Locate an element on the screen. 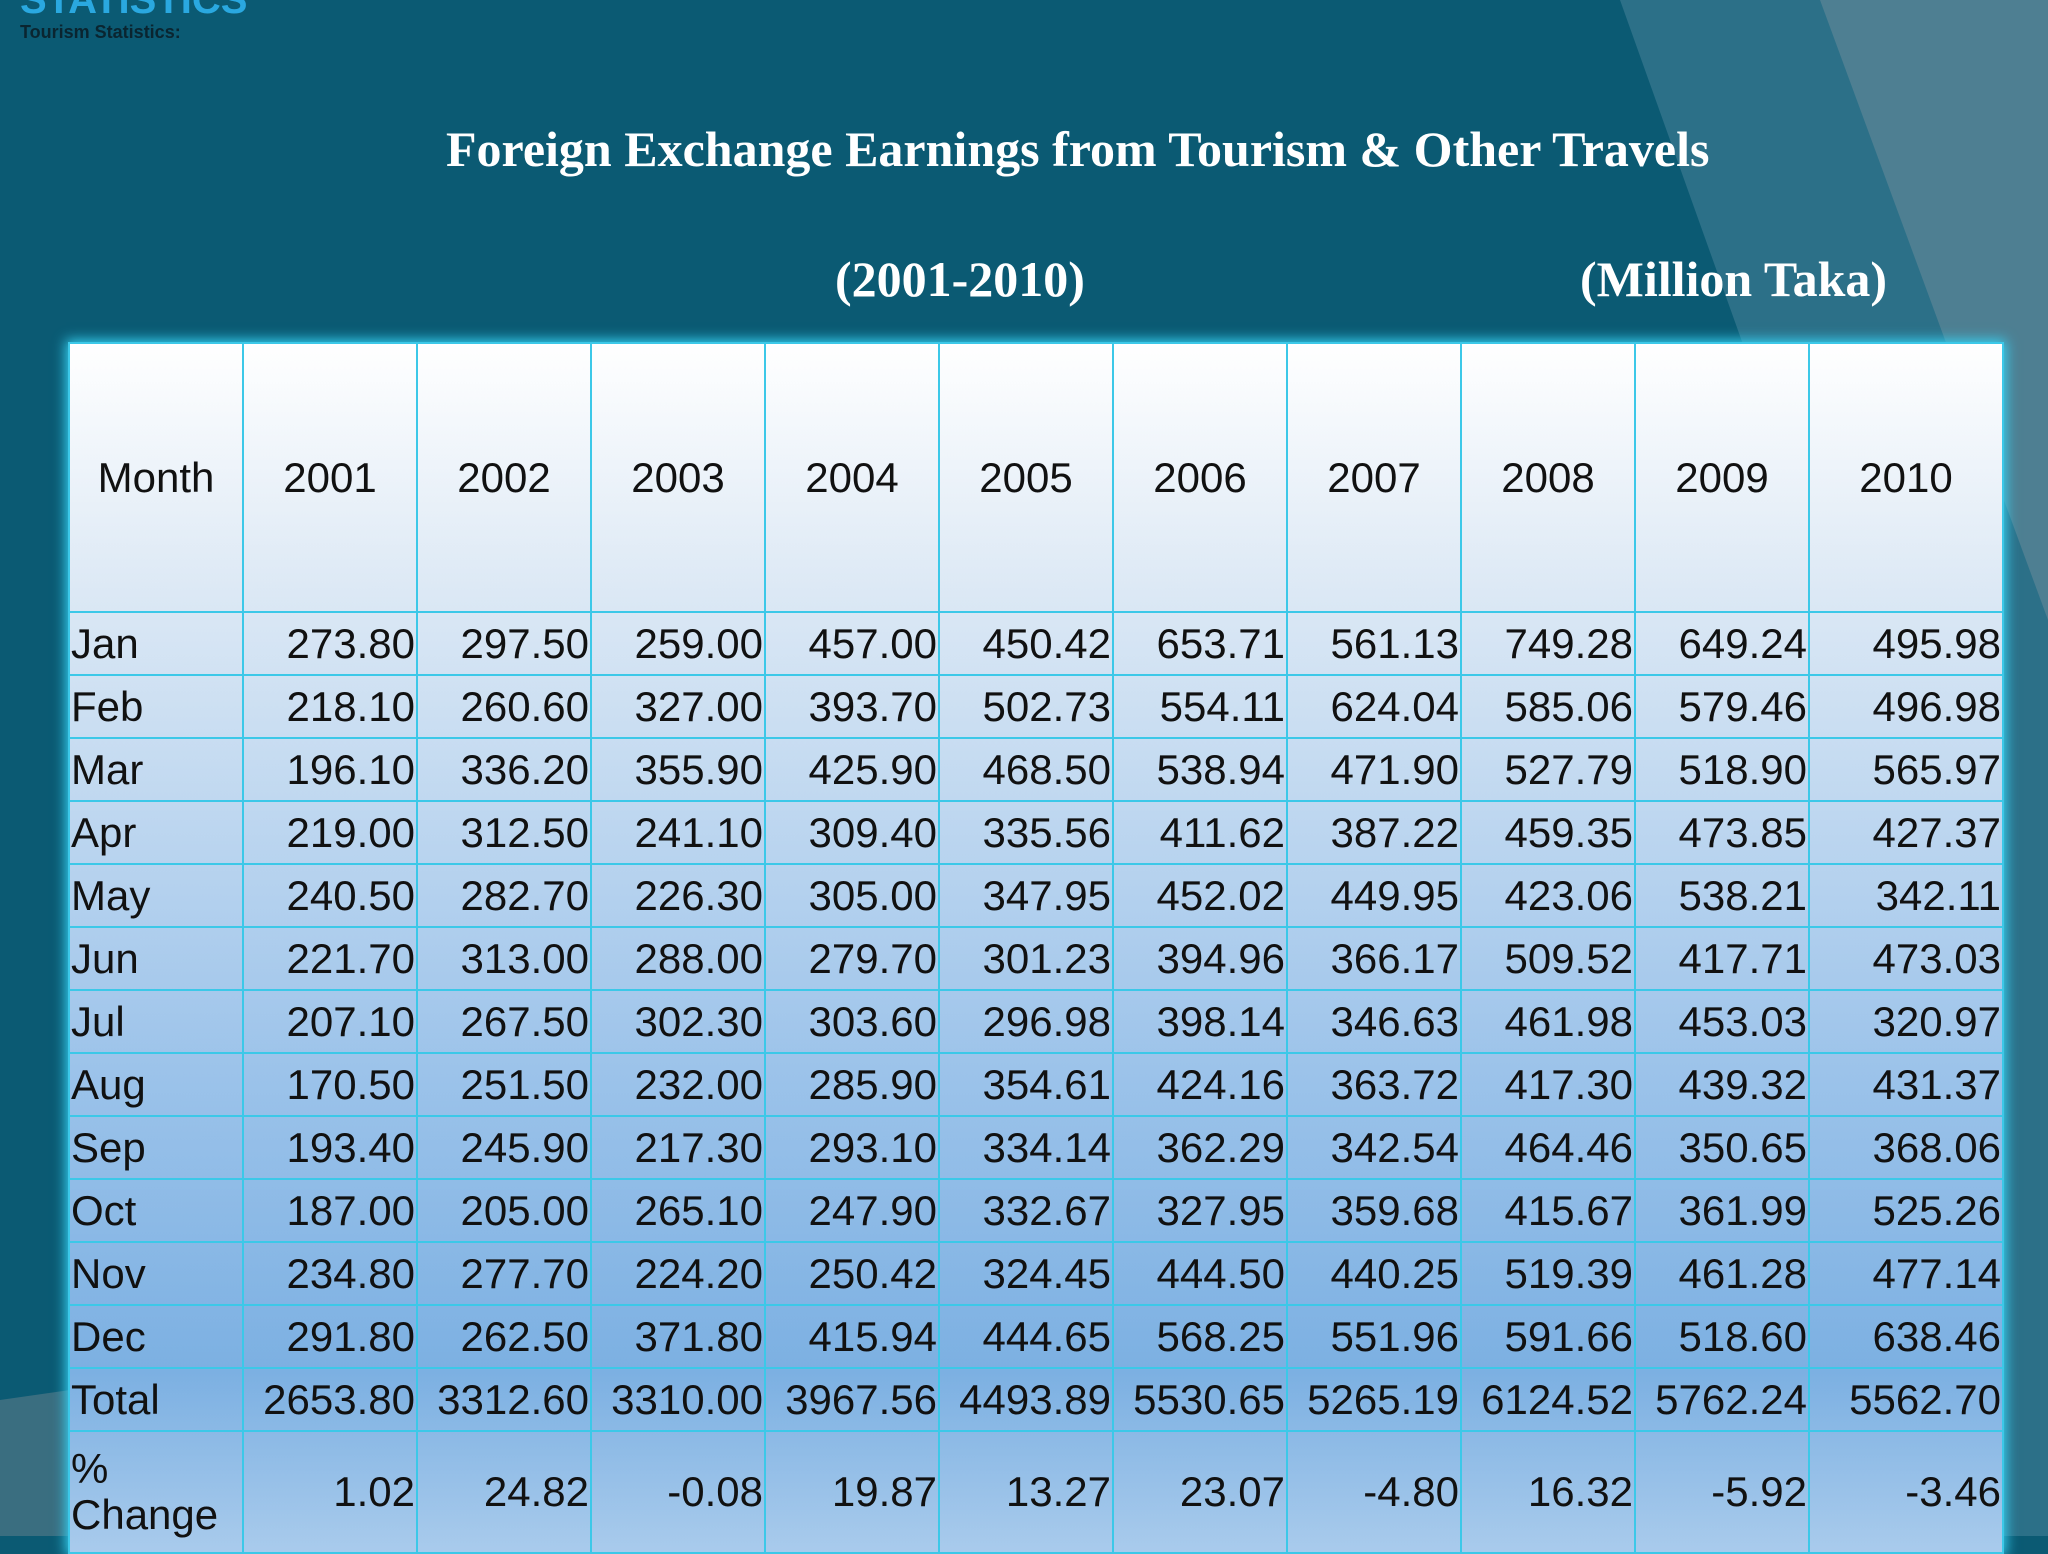  cell: 439.32 is located at coordinates (1722, 1084).